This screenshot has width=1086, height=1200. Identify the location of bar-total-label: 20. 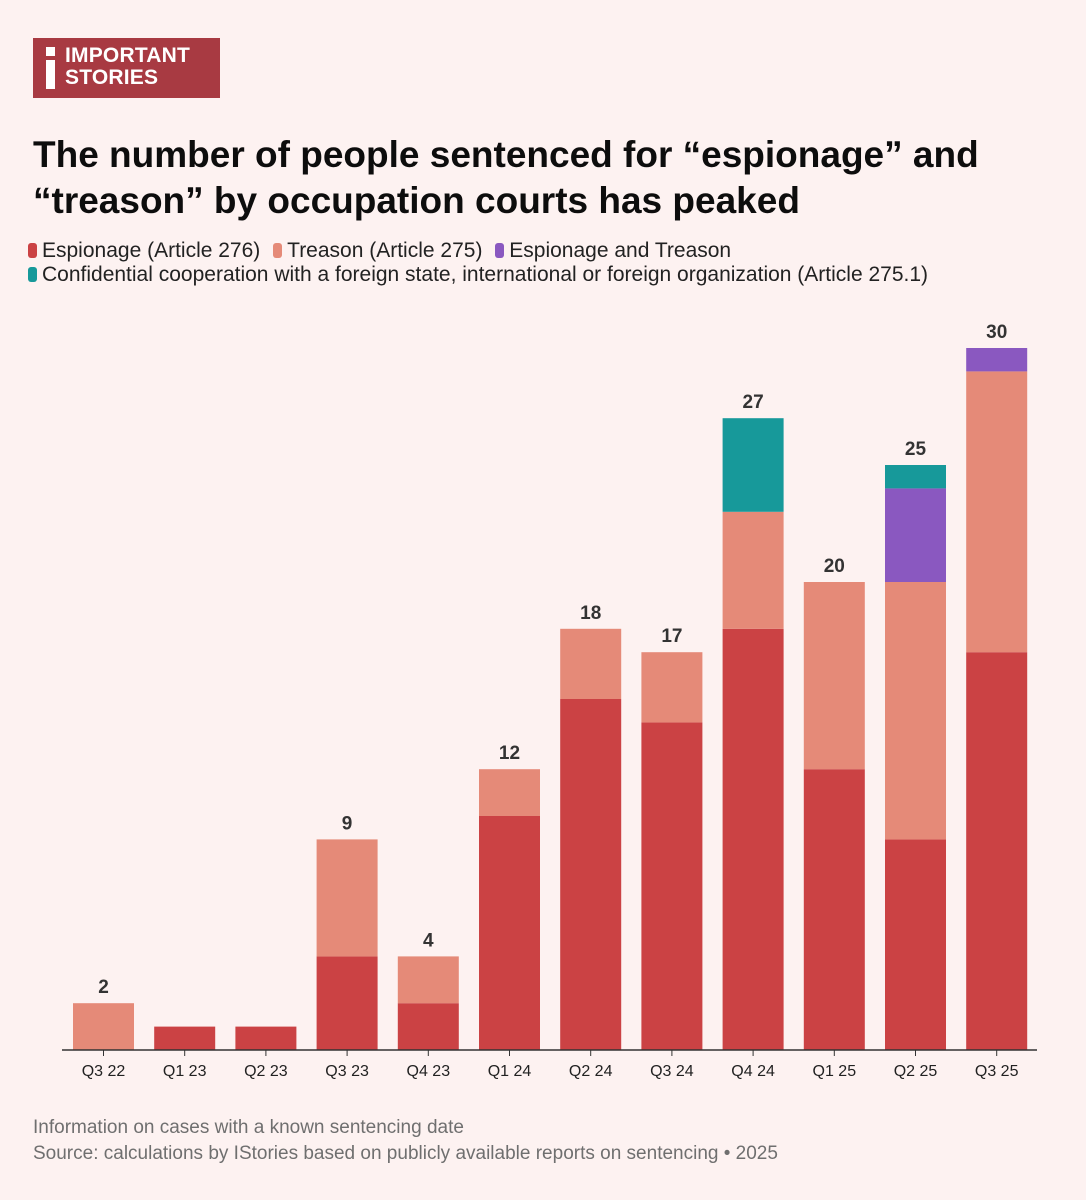
(834, 566).